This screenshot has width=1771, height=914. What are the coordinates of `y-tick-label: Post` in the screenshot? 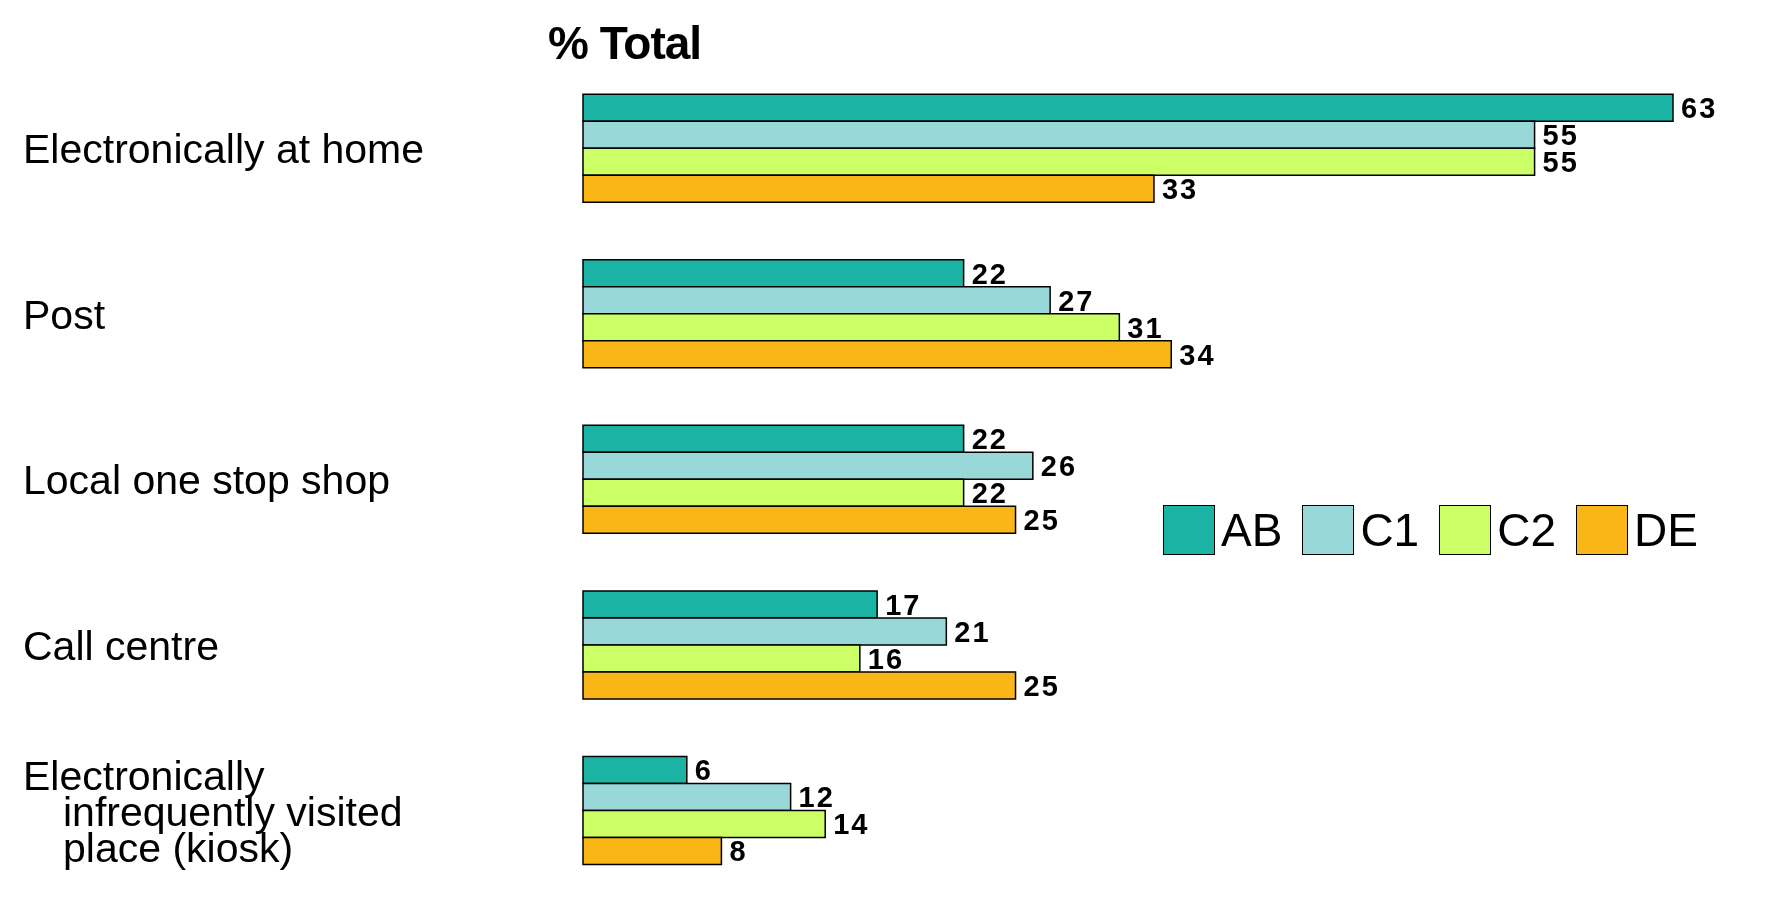 It's located at (64, 314).